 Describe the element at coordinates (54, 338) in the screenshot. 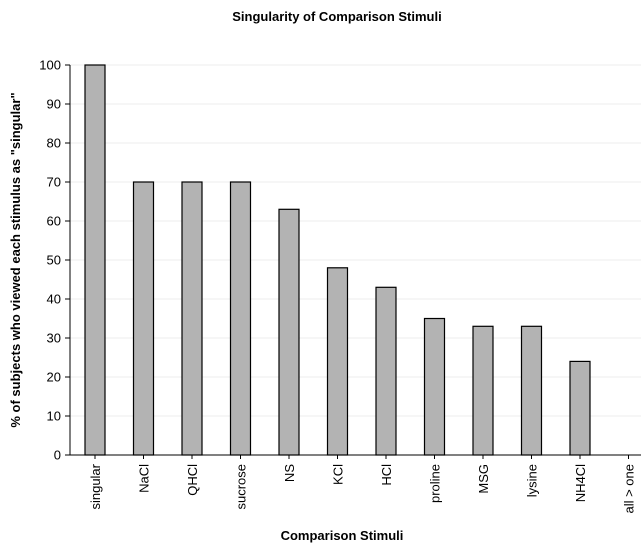

I see `y-tick-label: 30` at that location.